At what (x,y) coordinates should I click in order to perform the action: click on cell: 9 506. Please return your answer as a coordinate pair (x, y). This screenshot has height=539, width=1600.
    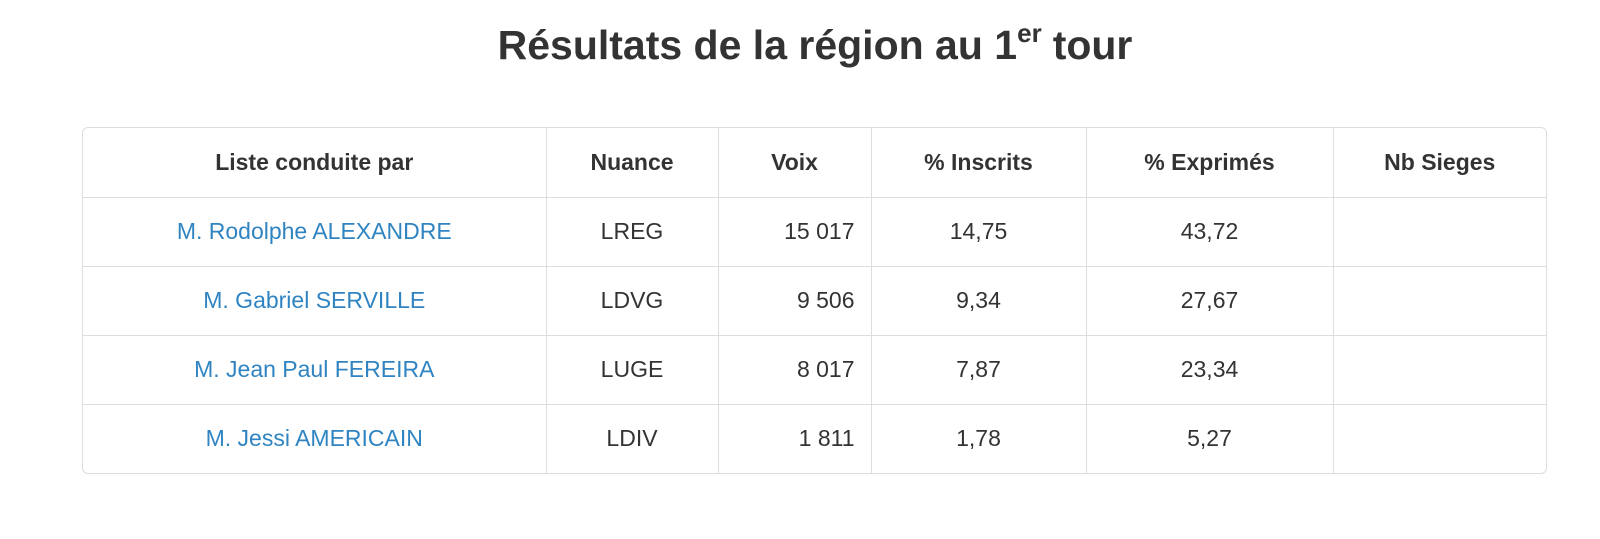
    Looking at the image, I should click on (794, 300).